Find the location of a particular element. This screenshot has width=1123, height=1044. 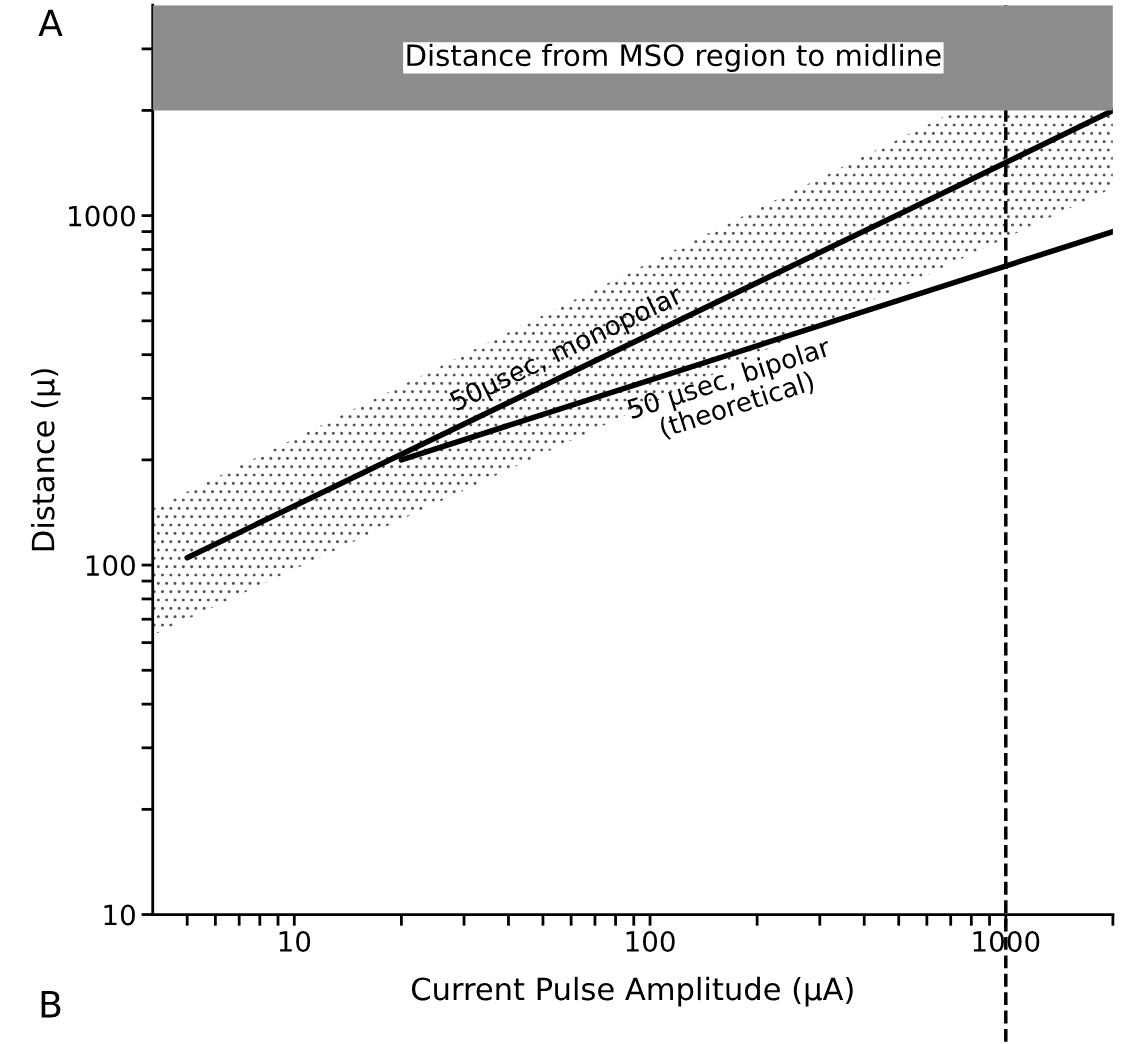

y-tick-label: 10 is located at coordinates (119, 915).